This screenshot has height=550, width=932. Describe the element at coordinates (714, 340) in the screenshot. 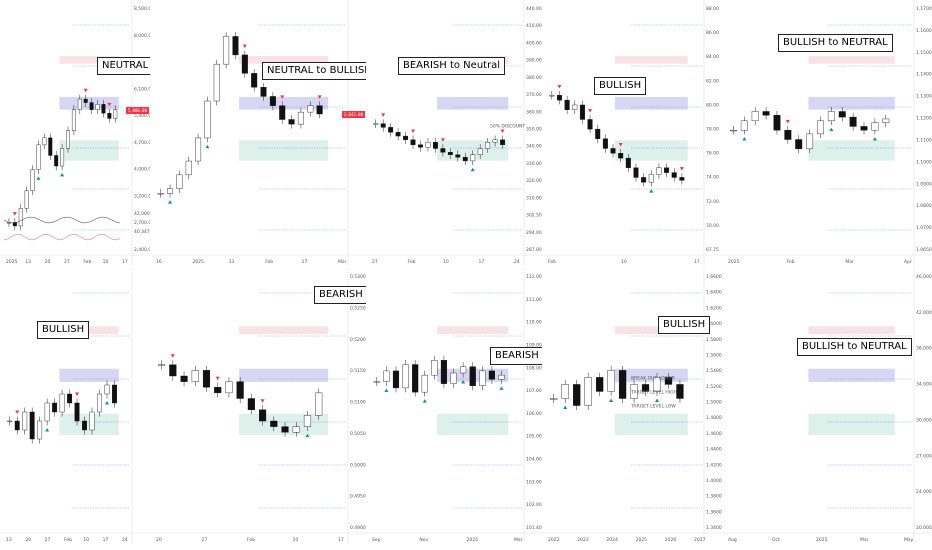

I see `y-tick-label: 1.58000` at that location.